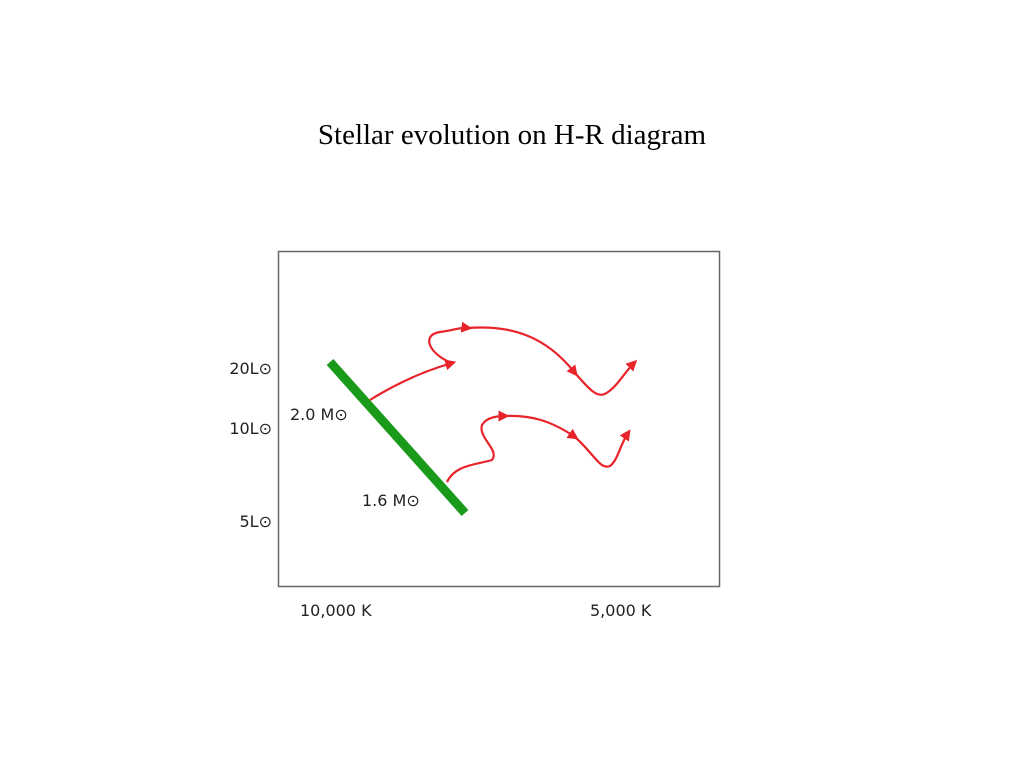 The width and height of the screenshot is (1024, 768). What do you see at coordinates (256, 521) in the screenshot?
I see `y-label: 5L⊙` at bounding box center [256, 521].